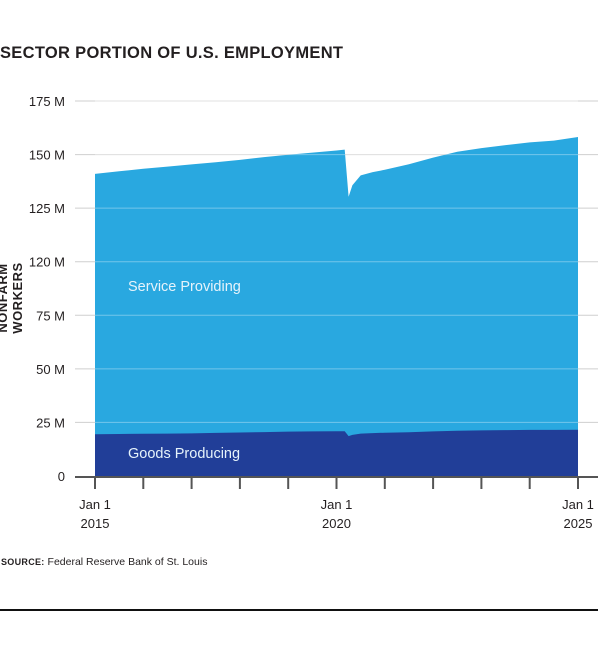 Image resolution: width=600 pixels, height=658 pixels. What do you see at coordinates (47, 262) in the screenshot?
I see `y-tick-label: 120 M` at bounding box center [47, 262].